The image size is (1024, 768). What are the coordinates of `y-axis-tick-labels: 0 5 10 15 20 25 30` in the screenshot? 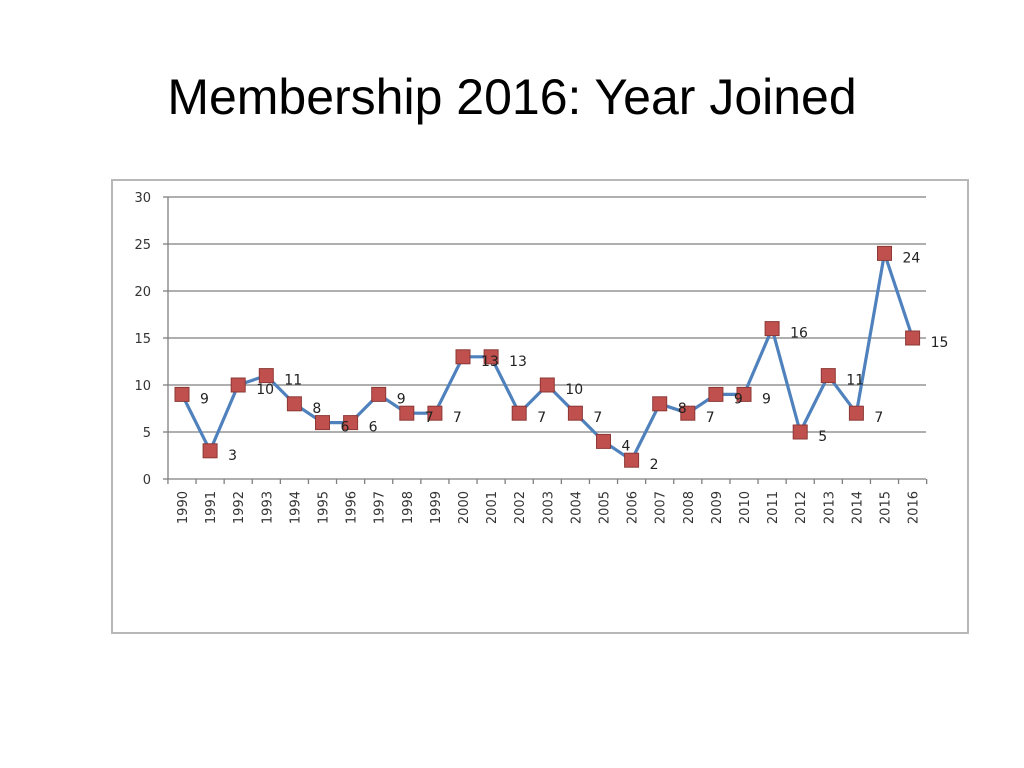 It's located at (142, 339).